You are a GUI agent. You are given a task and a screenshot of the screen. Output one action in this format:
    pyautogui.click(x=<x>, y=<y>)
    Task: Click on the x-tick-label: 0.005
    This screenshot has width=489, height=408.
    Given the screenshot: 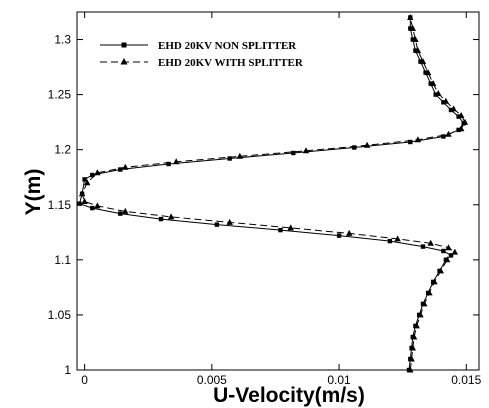 What is the action you would take?
    pyautogui.click(x=212, y=380)
    